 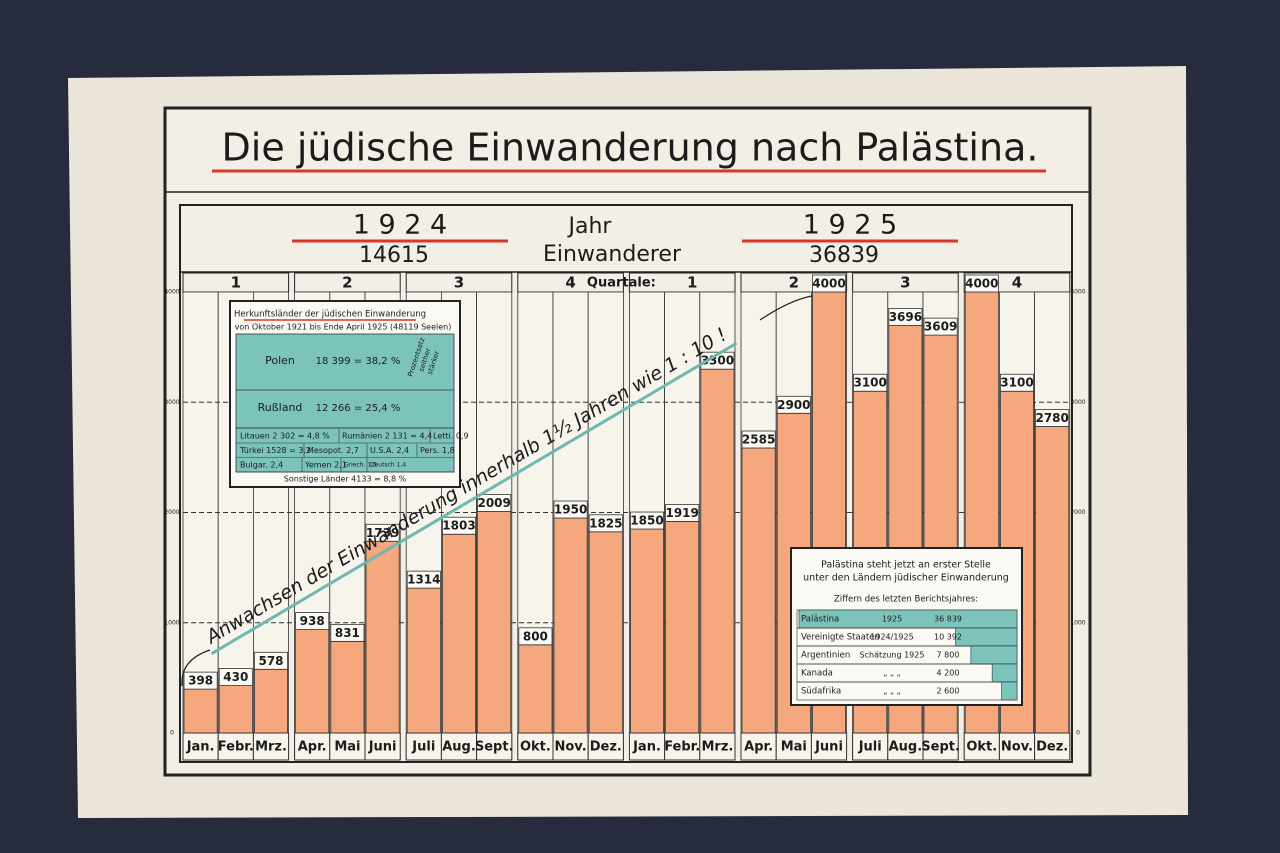 What do you see at coordinates (200, 681) in the screenshot?
I see `value-label: 398` at bounding box center [200, 681].